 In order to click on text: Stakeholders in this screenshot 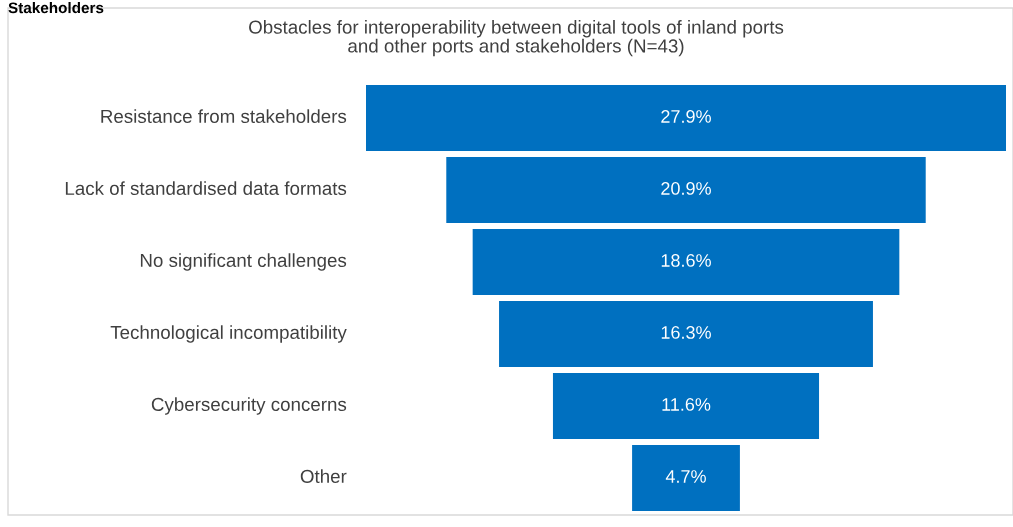, I will do `click(56, 8)`.